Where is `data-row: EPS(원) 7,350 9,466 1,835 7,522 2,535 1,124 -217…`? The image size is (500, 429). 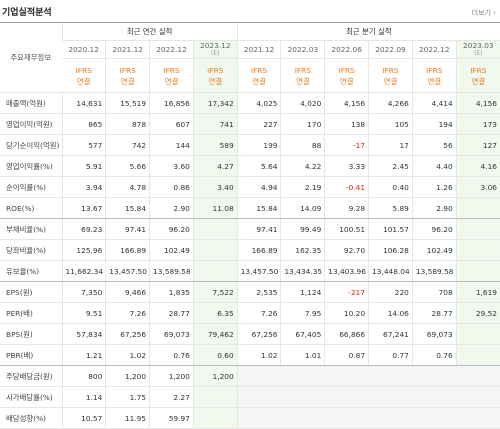
data-row: EPS(원) 7,350 9,466 1,835 7,522 2,535 1,124 -217… is located at coordinates (250, 292).